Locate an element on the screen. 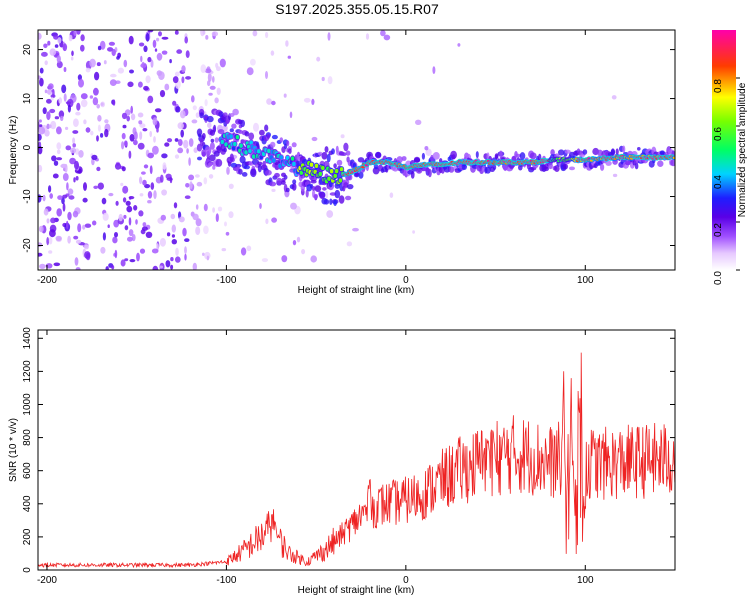 The height and width of the screenshot is (600, 750). heatmap-xtick-label: -200 is located at coordinates (47, 280).